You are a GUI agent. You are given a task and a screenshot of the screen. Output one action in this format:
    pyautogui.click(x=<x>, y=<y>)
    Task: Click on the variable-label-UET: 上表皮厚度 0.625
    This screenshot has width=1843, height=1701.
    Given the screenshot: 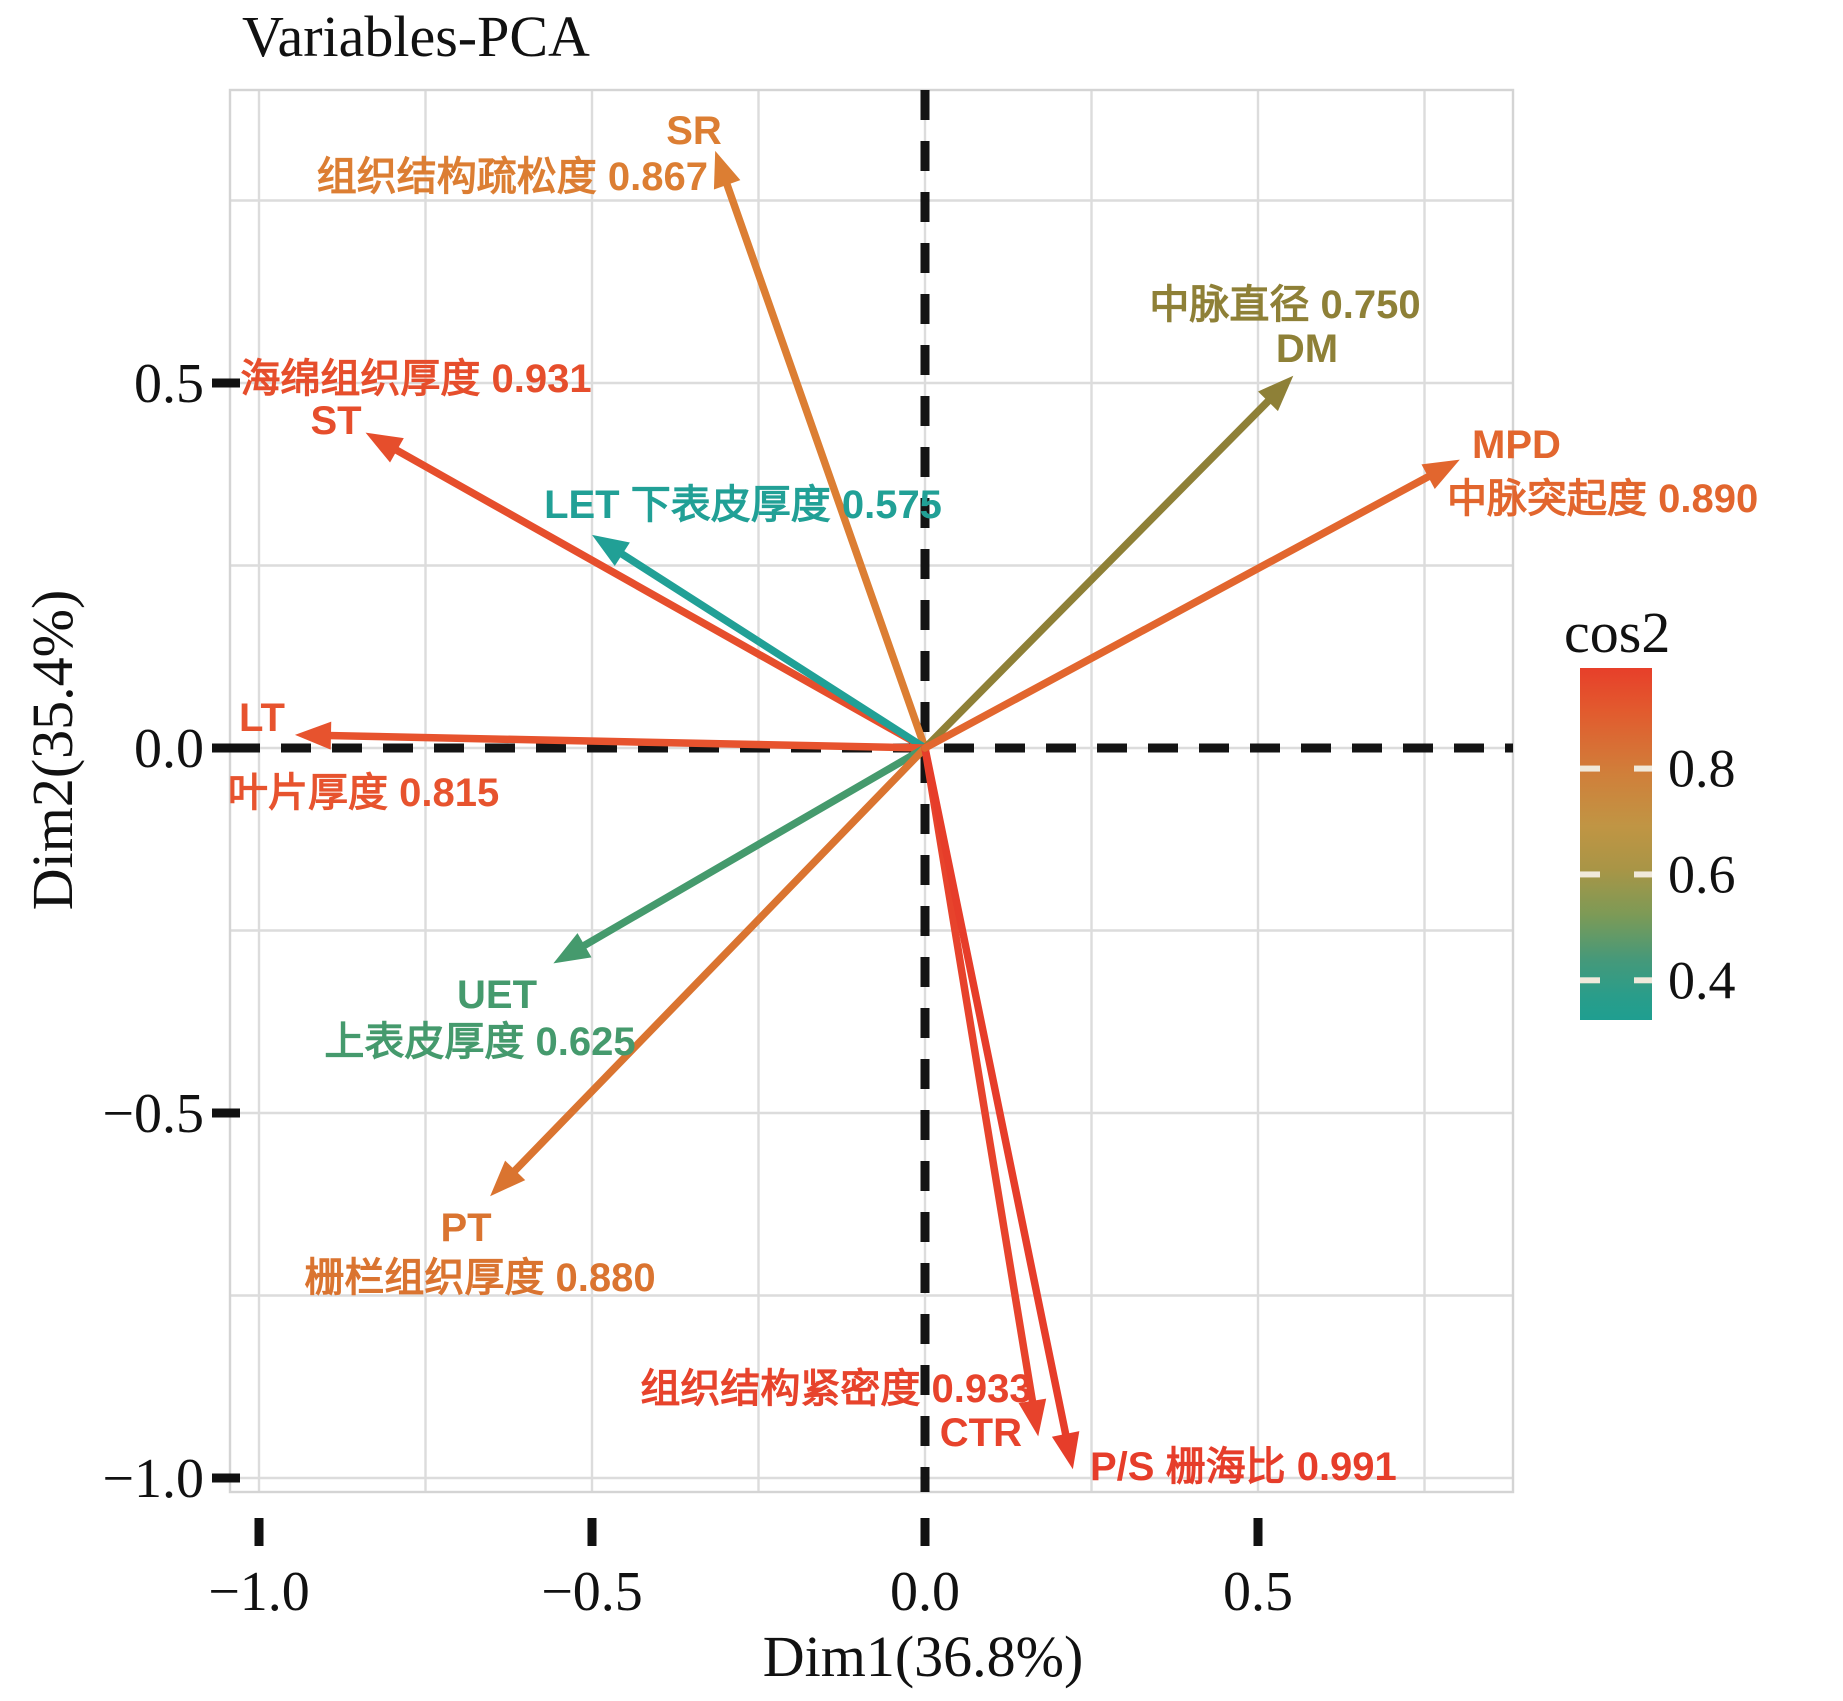 What is the action you would take?
    pyautogui.click(x=479, y=1042)
    